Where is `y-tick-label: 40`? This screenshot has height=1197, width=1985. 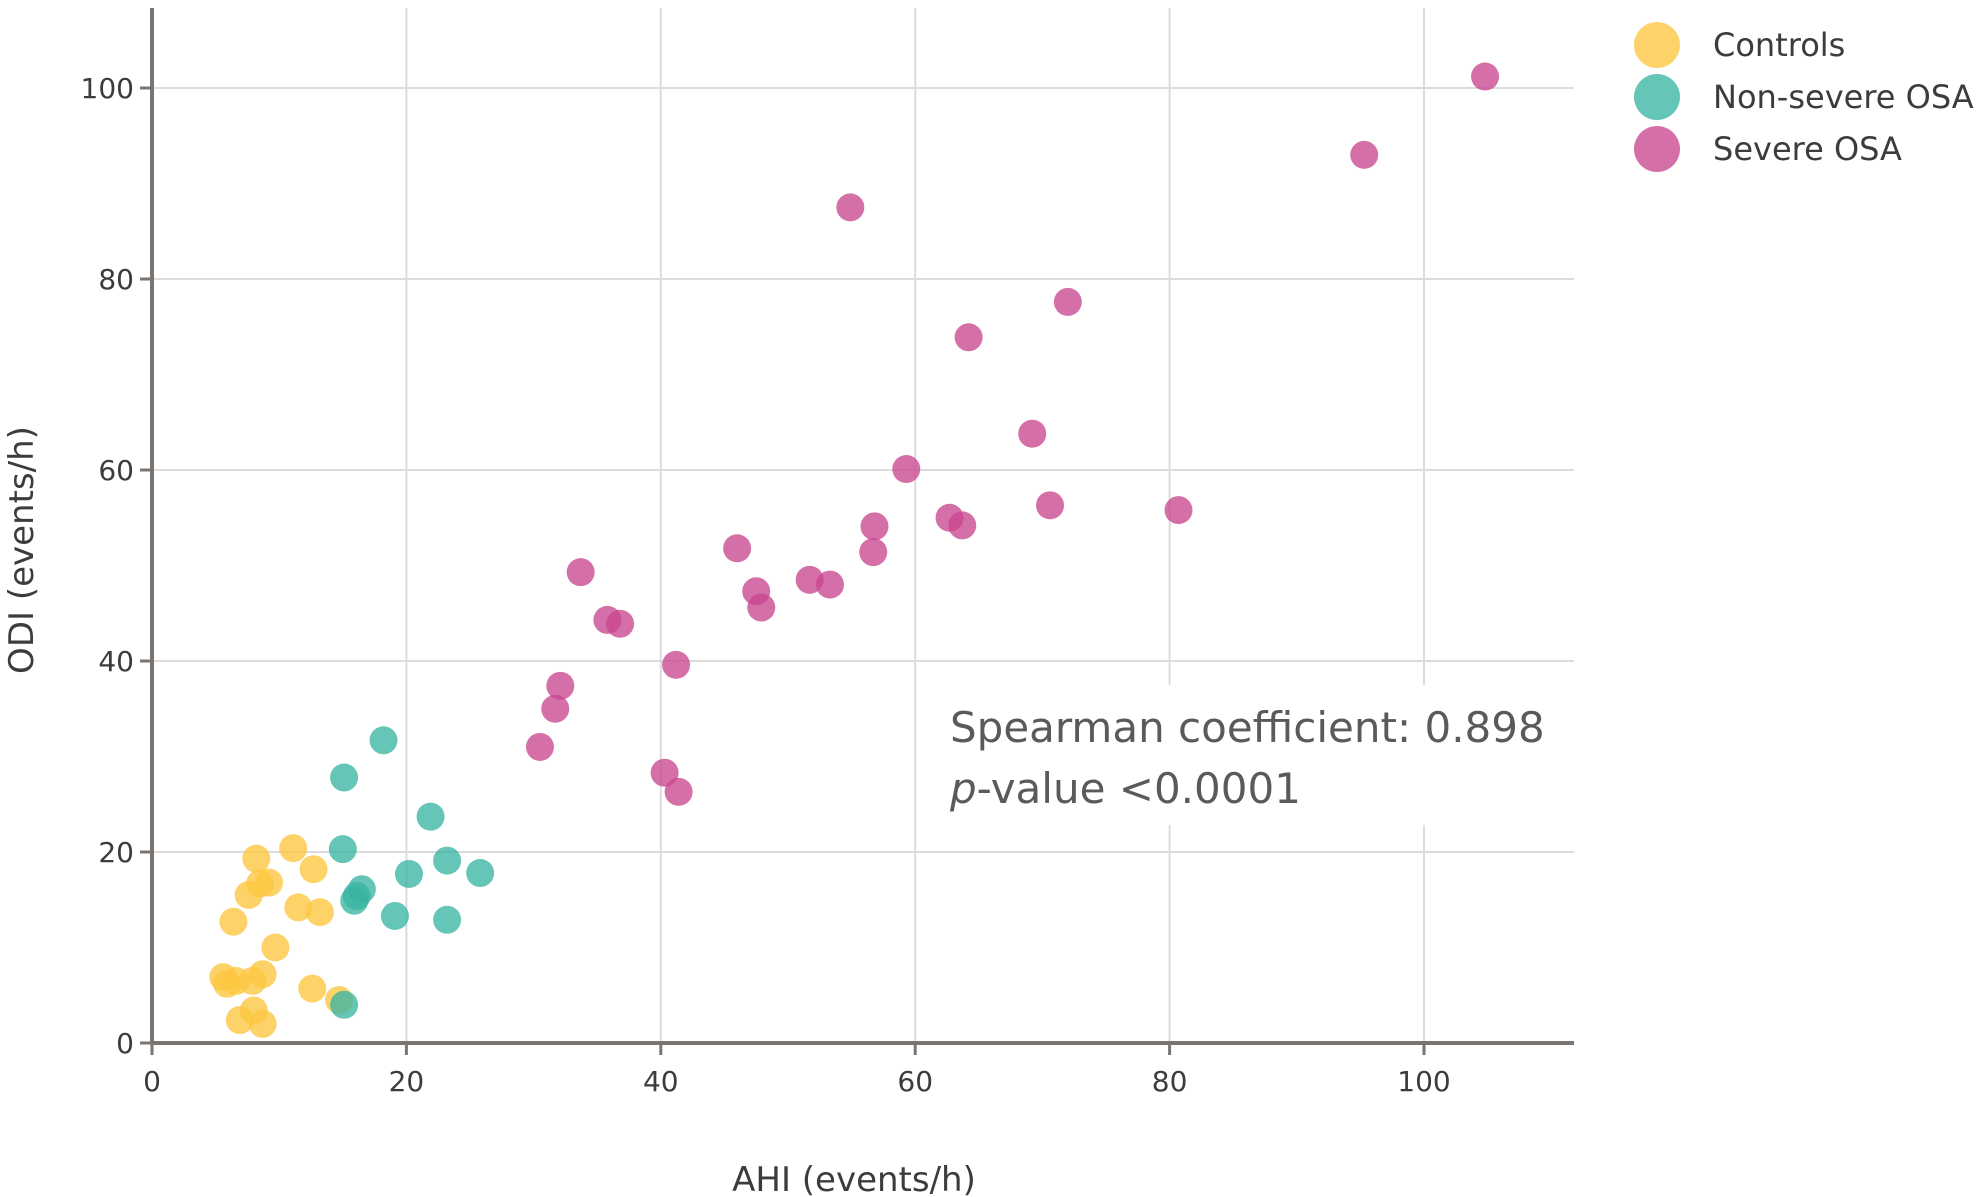 y-tick-label: 40 is located at coordinates (116, 661).